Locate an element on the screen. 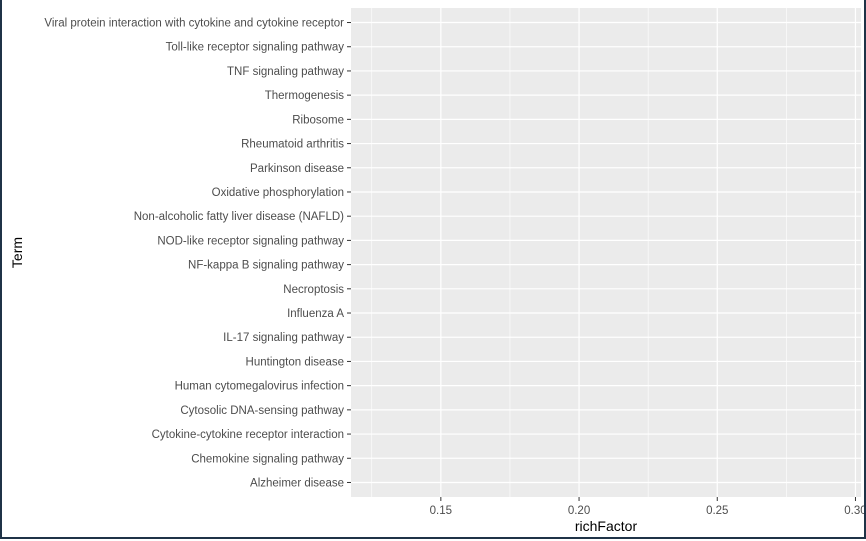 This screenshot has width=866, height=541. y-tick-label: Ribosome is located at coordinates (318, 120).